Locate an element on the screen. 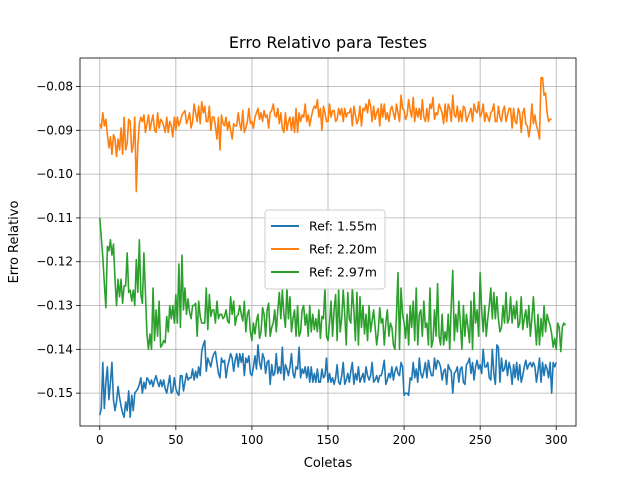 The height and width of the screenshot is (480, 640). y-tick-label: −0.11 is located at coordinates (54, 218).